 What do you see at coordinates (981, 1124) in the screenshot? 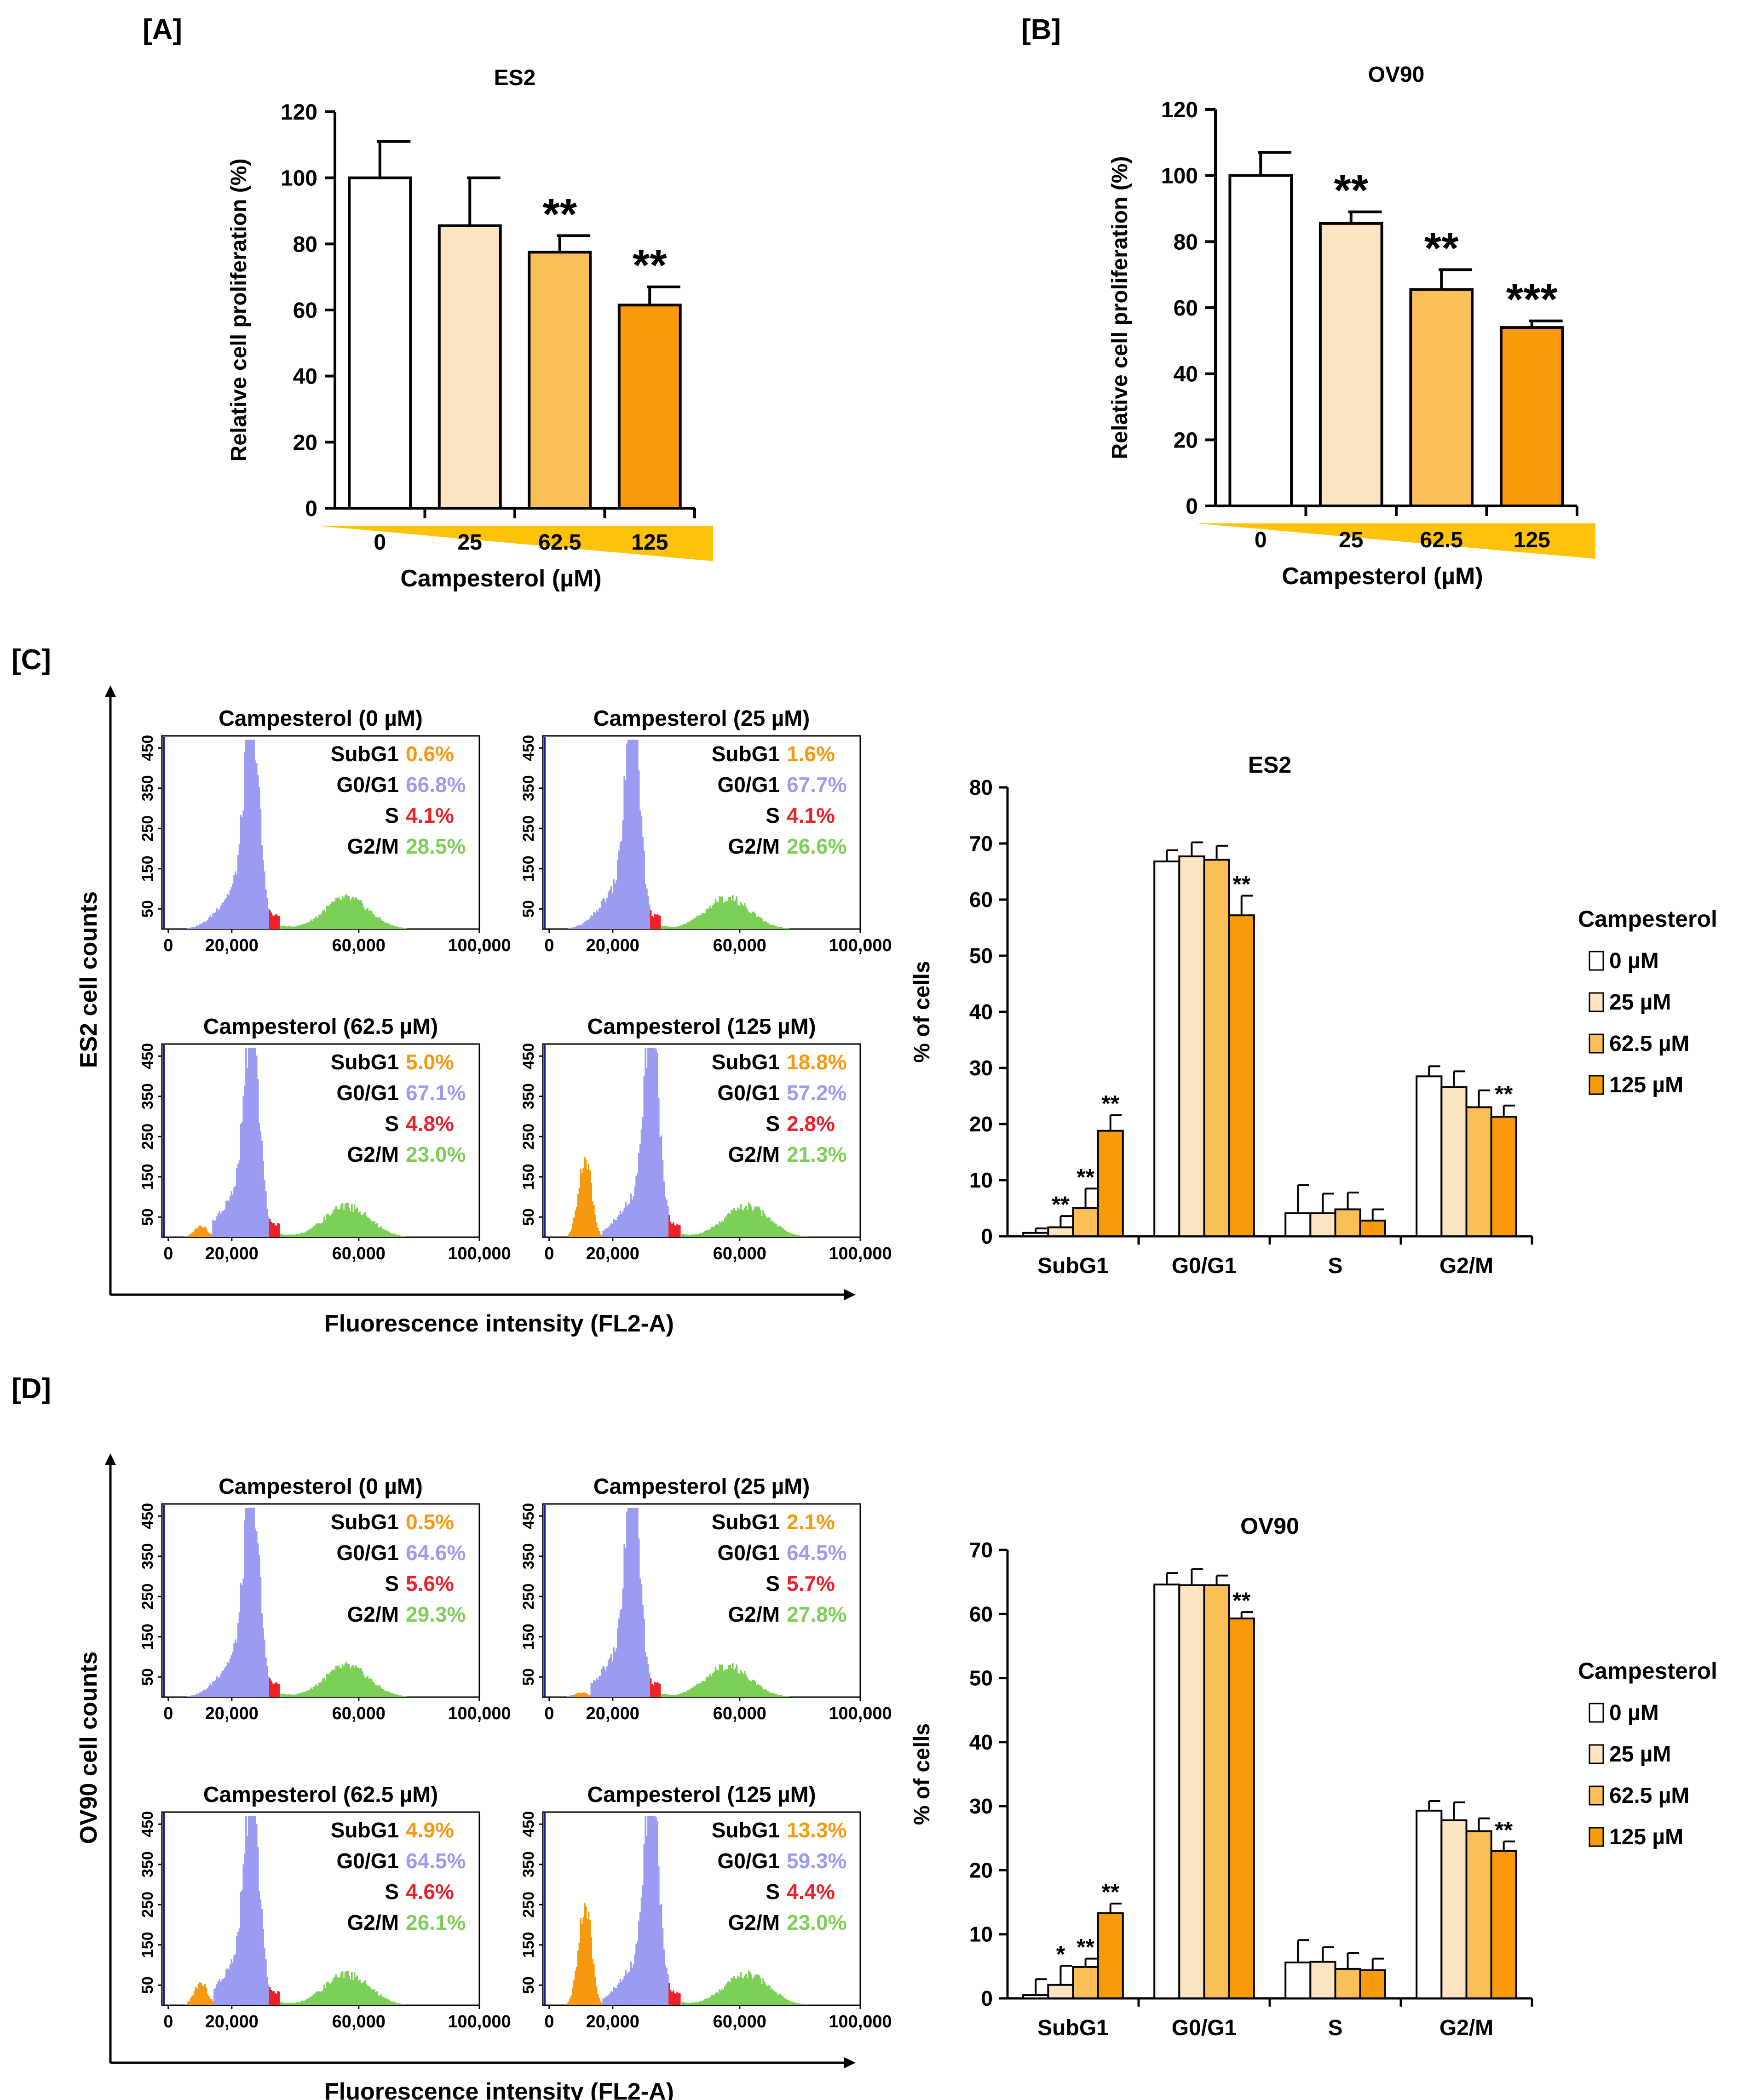
I see `c-bar-y-tick-label: 20` at bounding box center [981, 1124].